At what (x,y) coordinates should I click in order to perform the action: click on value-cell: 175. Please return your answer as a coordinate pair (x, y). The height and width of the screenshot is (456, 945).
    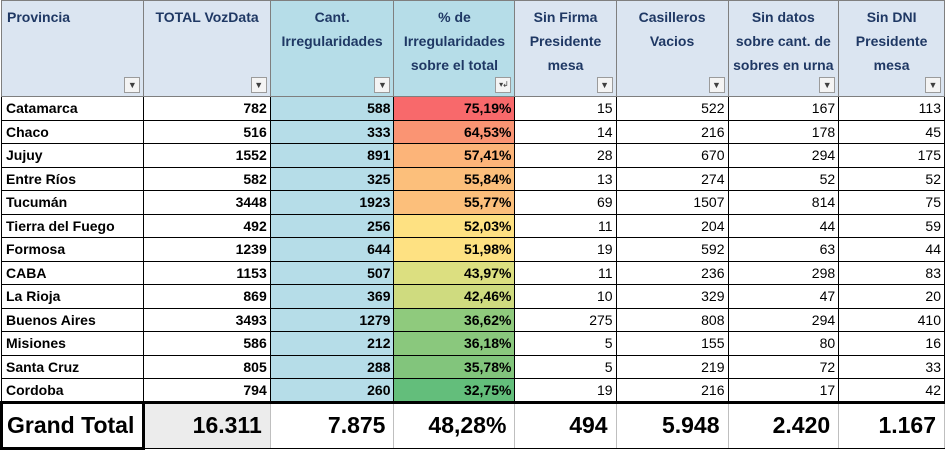
    Looking at the image, I should click on (891, 155).